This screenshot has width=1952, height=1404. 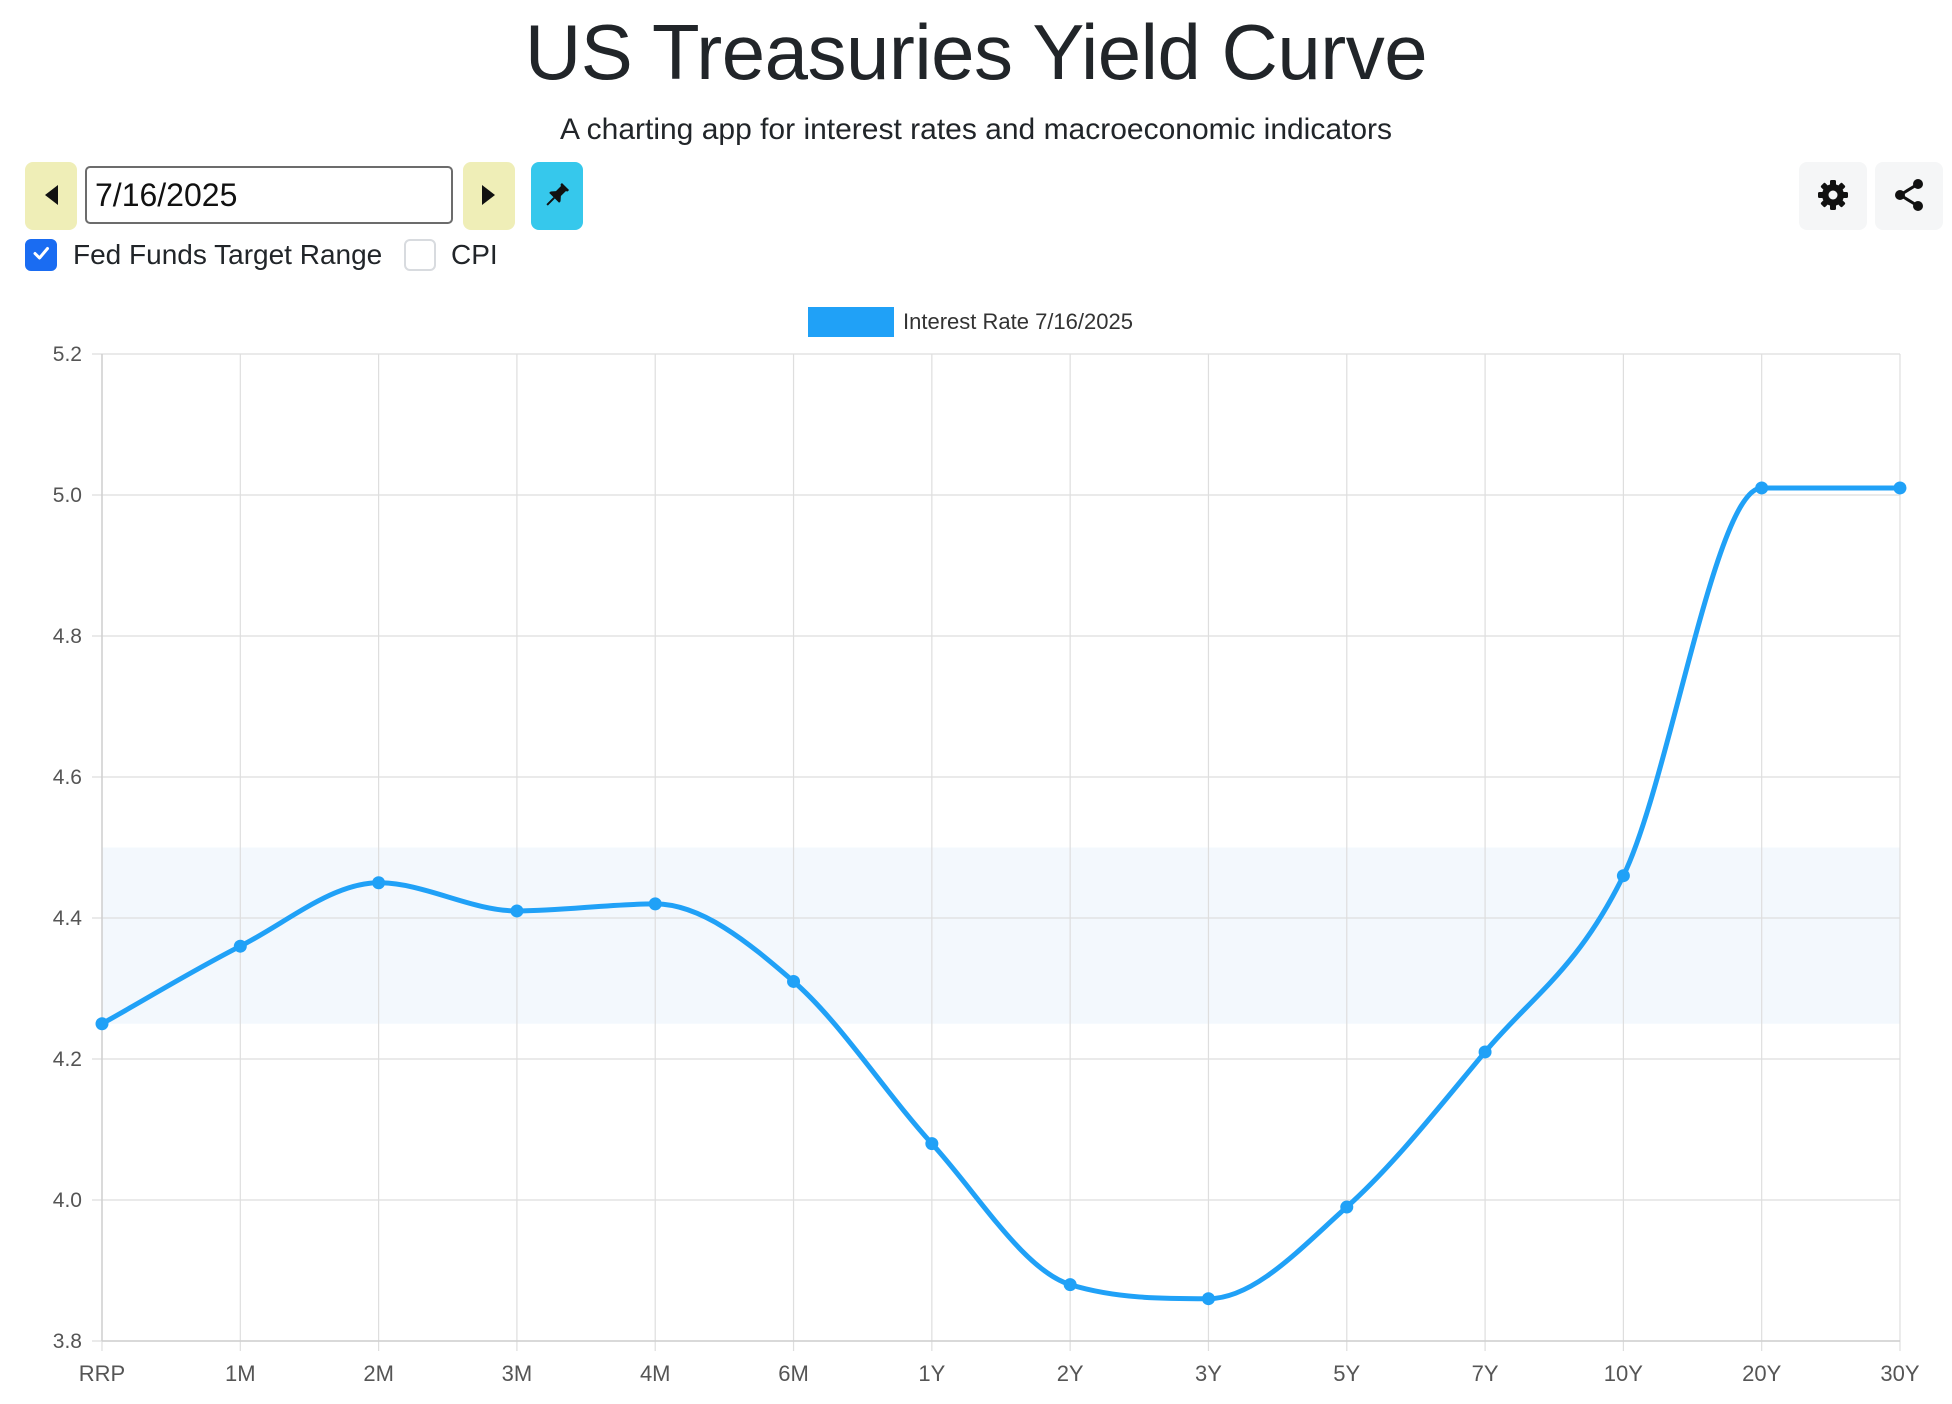 I want to click on x-tick-label: 3M, so click(x=517, y=1373).